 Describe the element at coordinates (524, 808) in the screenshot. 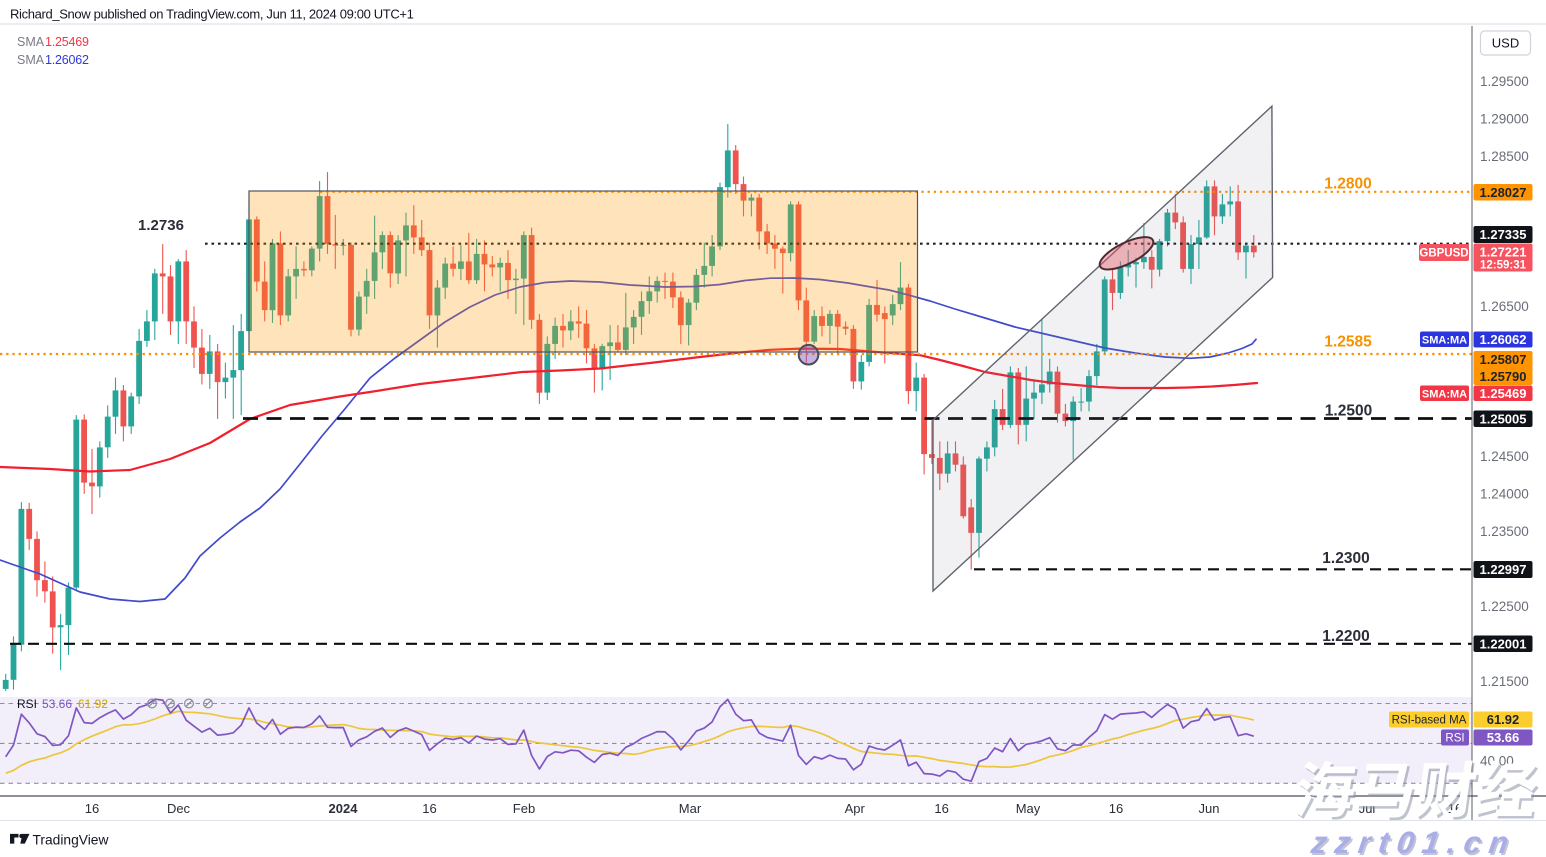

I see `svg-text: Feb` at that location.